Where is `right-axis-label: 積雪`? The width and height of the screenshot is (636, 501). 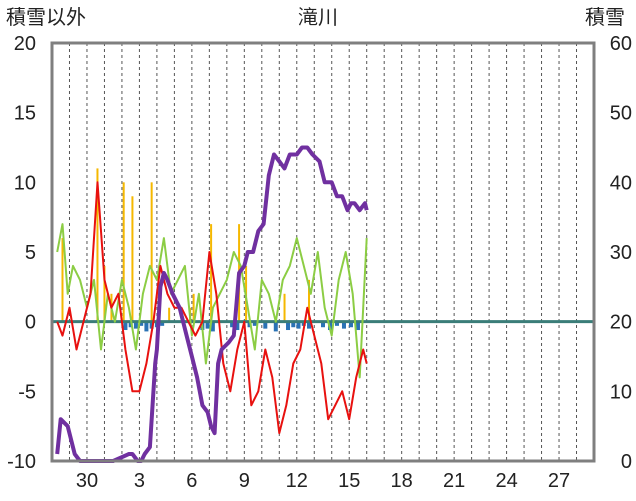
right-axis-label: 積雪 is located at coordinates (605, 17).